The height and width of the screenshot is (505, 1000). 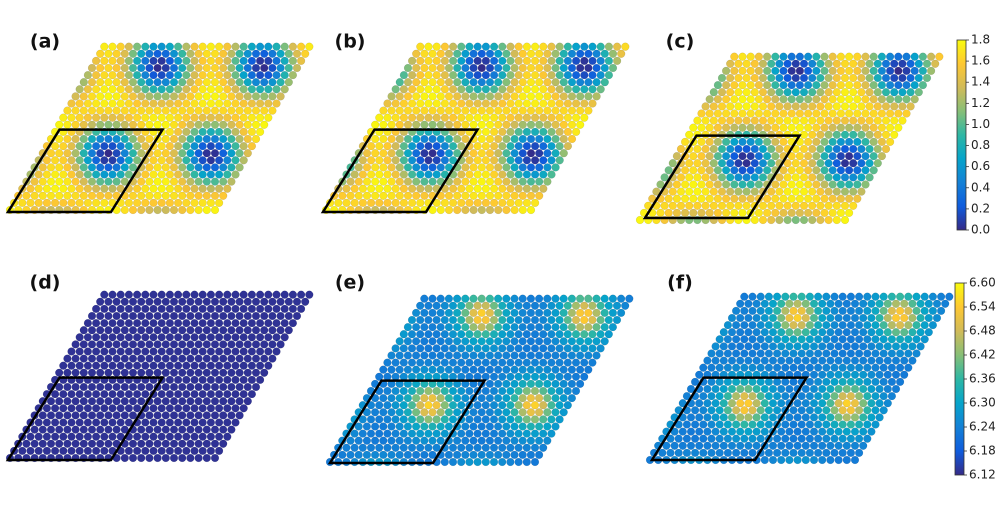 I want to click on colorbar, so click(x=961, y=135).